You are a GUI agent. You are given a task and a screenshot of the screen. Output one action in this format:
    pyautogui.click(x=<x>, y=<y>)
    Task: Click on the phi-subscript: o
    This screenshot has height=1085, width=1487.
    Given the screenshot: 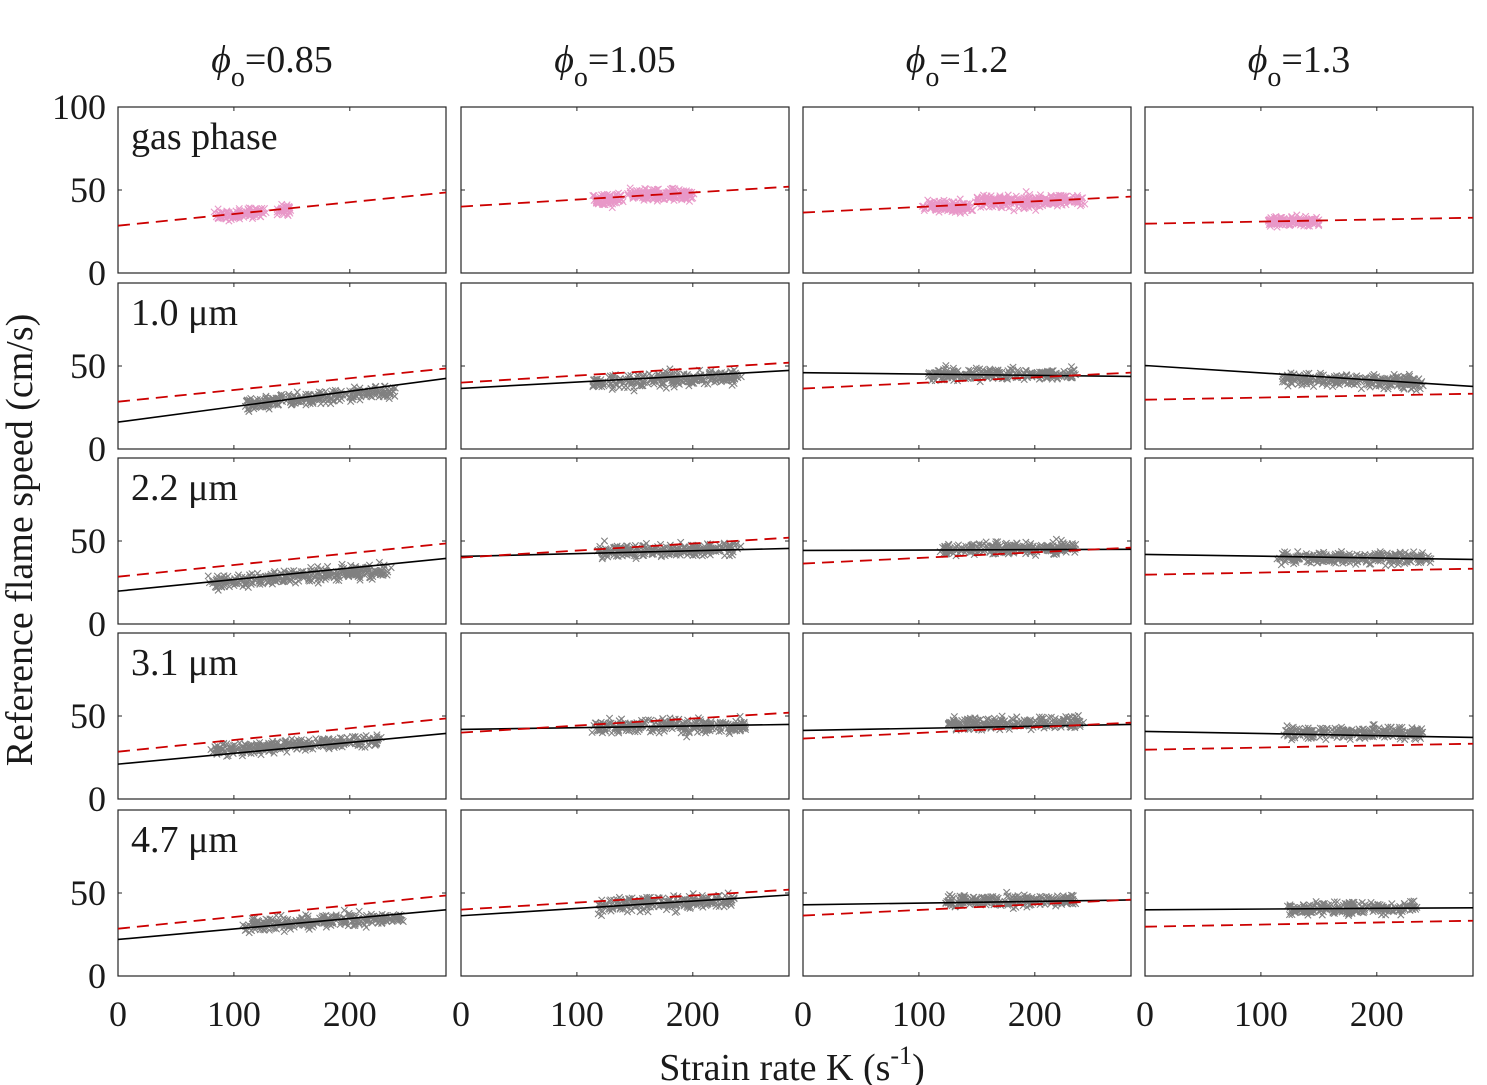 What is the action you would take?
    pyautogui.click(x=238, y=77)
    